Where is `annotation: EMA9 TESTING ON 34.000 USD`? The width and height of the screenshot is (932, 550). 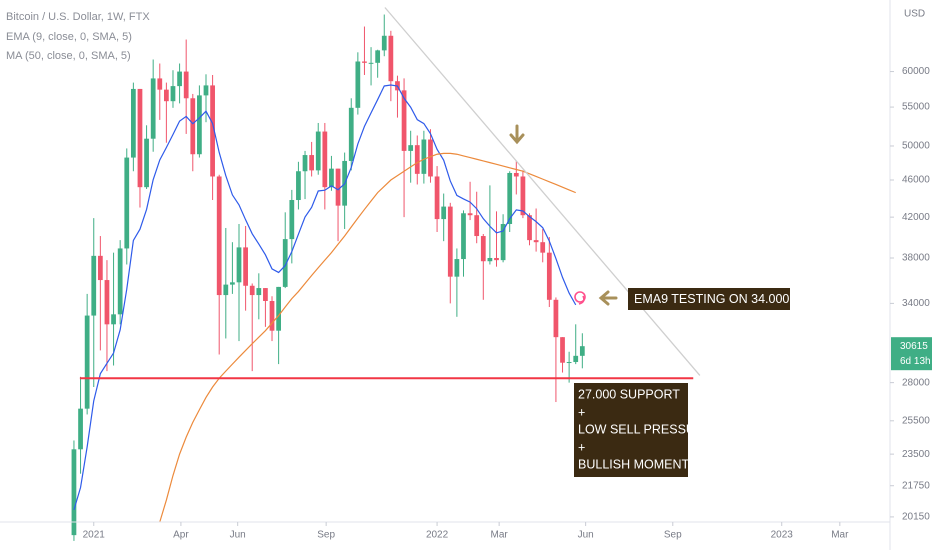 annotation: EMA9 TESTING ON 34.000 USD is located at coordinates (726, 299).